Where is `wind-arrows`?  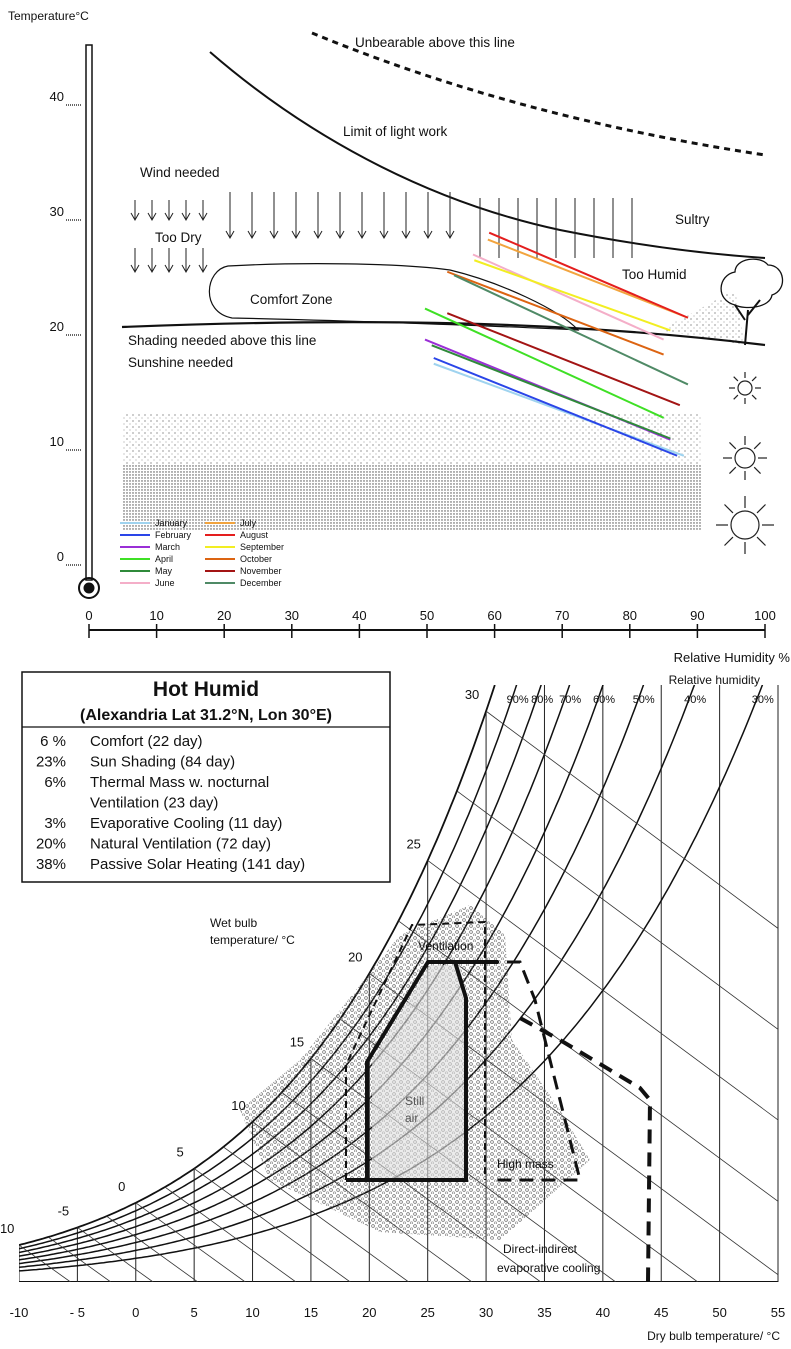
wind-arrows is located at coordinates (381, 233).